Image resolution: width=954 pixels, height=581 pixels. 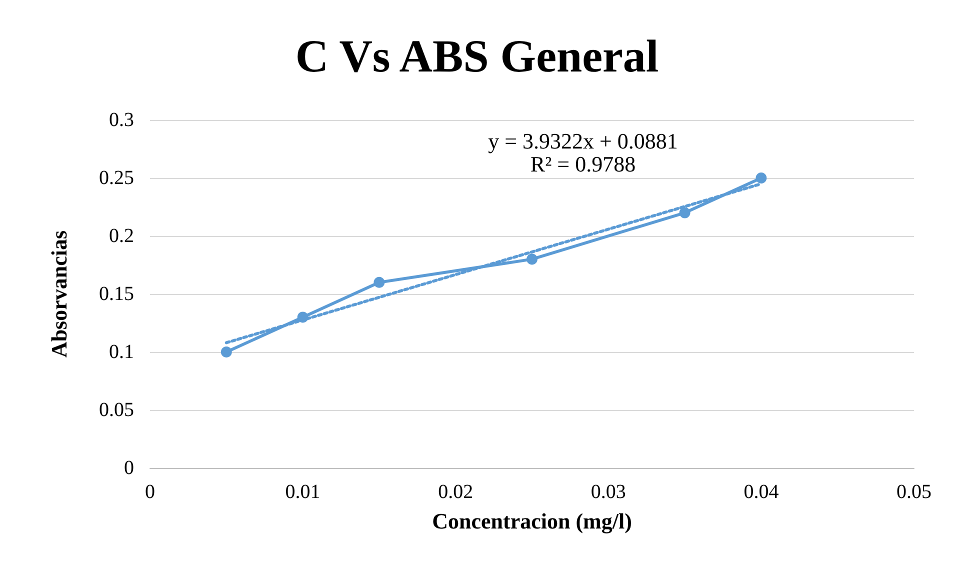 I want to click on y-tick-label: 0.3, so click(x=121, y=120).